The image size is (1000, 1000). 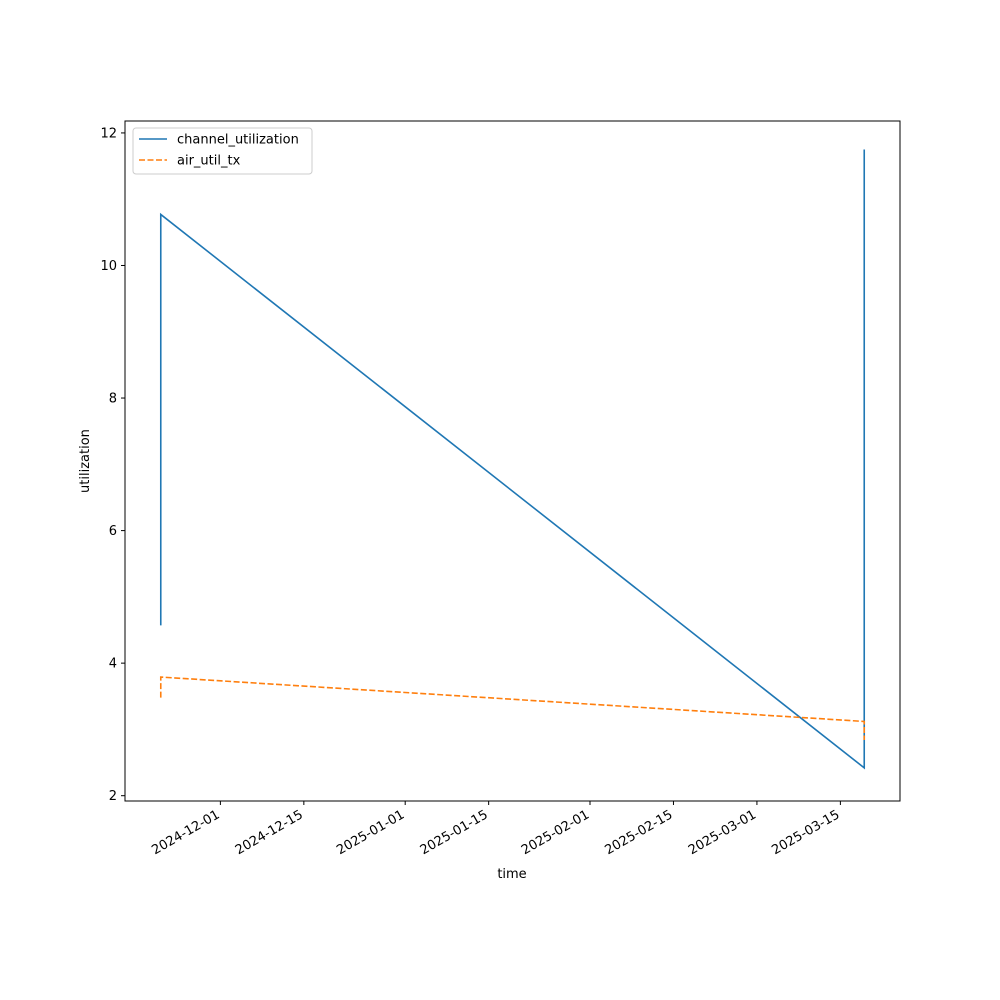 What do you see at coordinates (555, 832) in the screenshot?
I see `x-tick-label: 2025-02-01` at bounding box center [555, 832].